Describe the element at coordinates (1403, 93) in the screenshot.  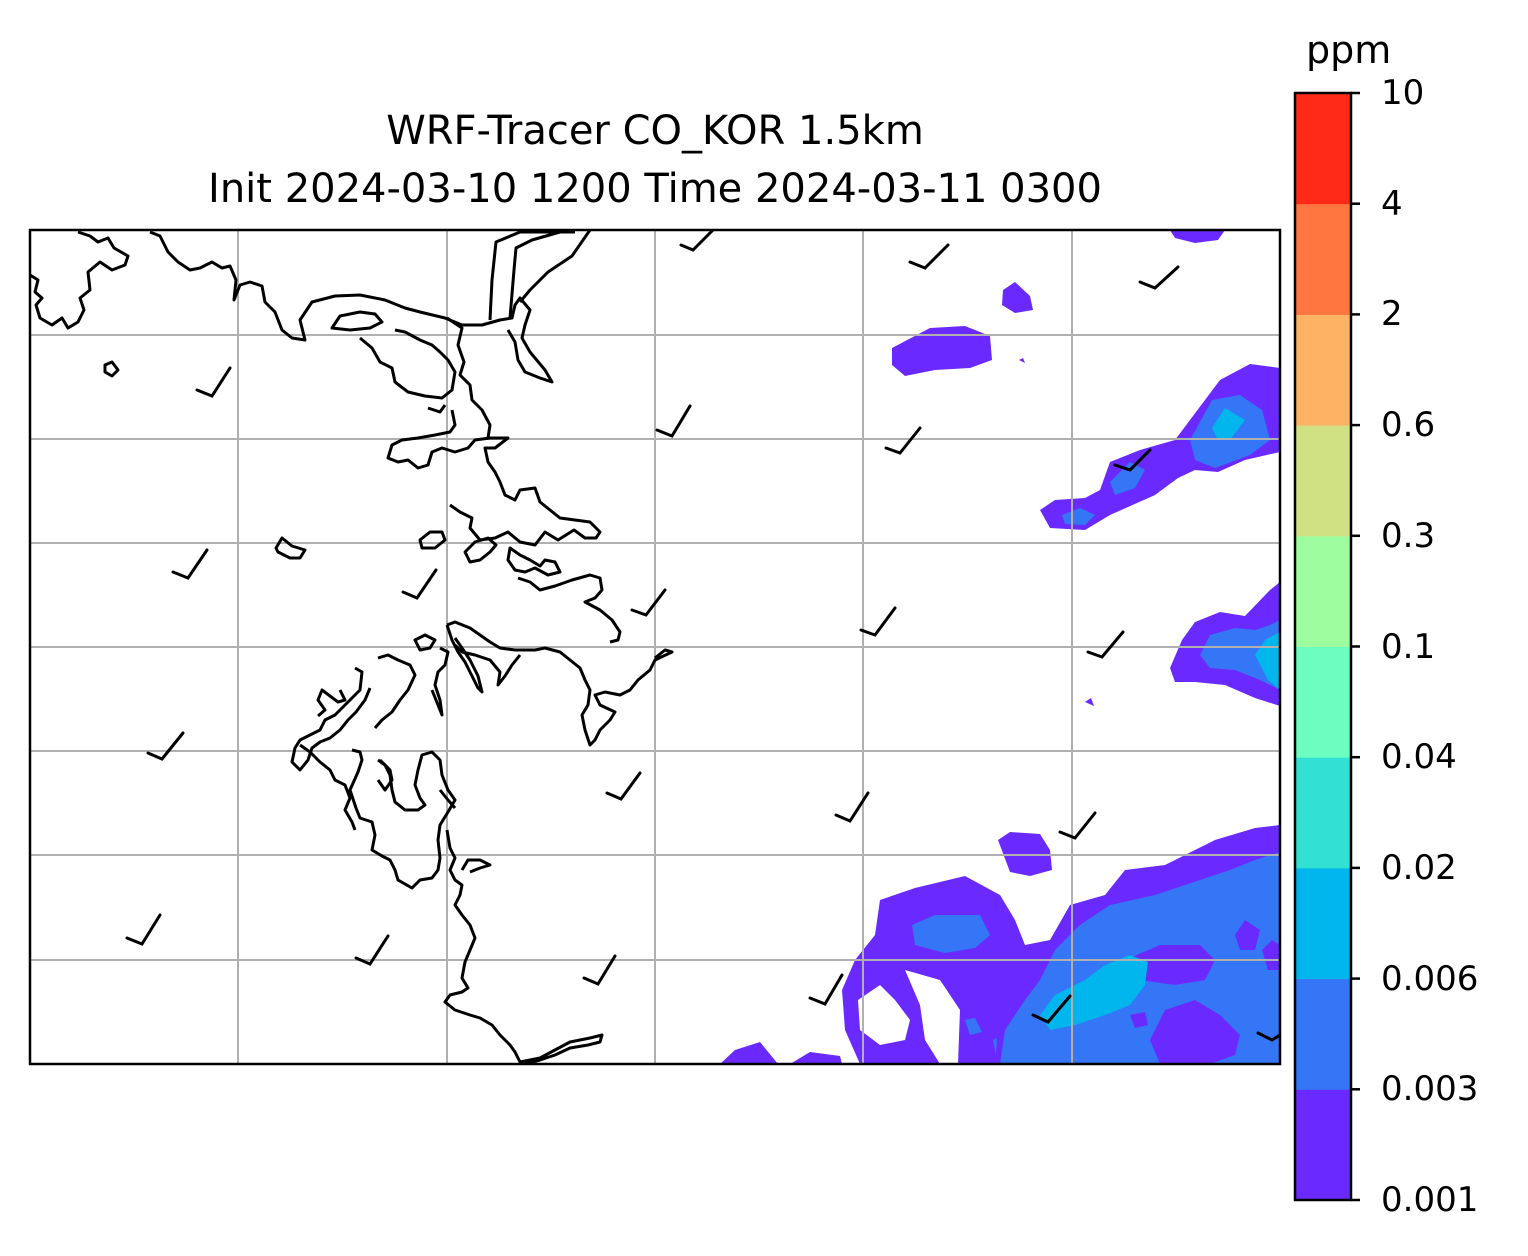
I see `colorbar-tick-label: 10` at that location.